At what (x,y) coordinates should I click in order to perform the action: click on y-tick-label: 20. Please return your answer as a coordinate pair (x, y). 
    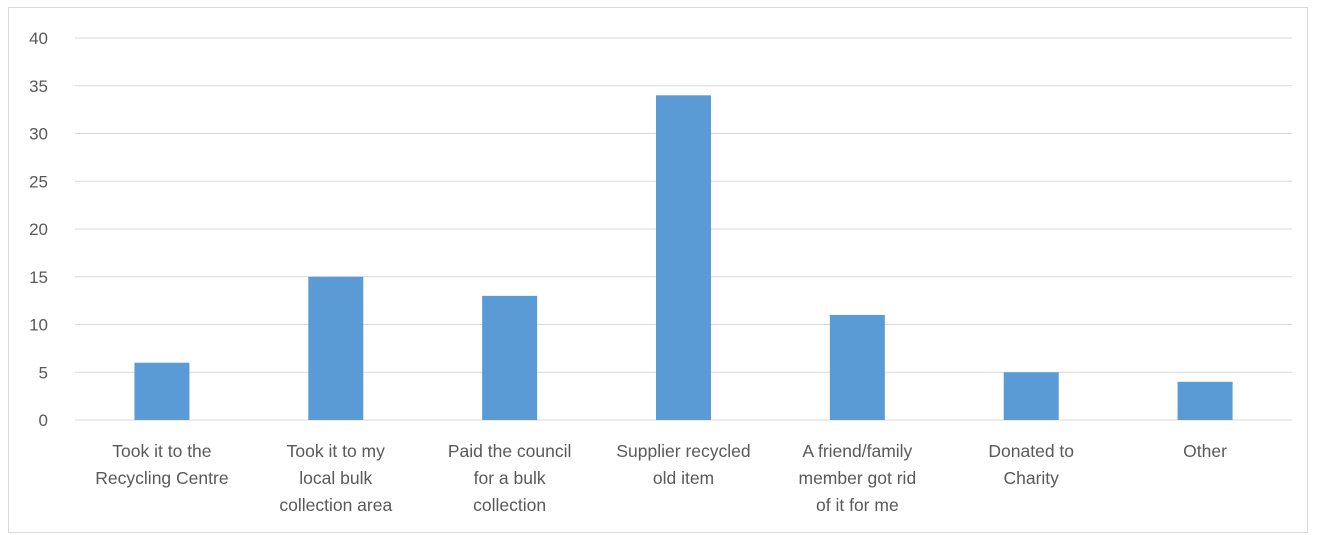
    Looking at the image, I should click on (38, 229).